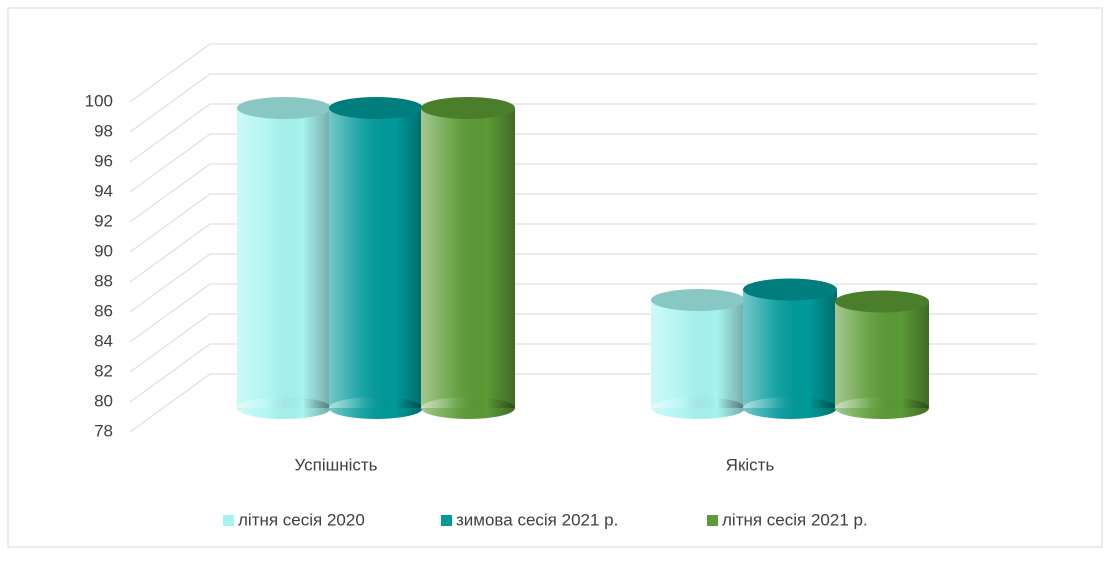  Describe the element at coordinates (103, 340) in the screenshot. I see `y-tick-label: 84` at that location.